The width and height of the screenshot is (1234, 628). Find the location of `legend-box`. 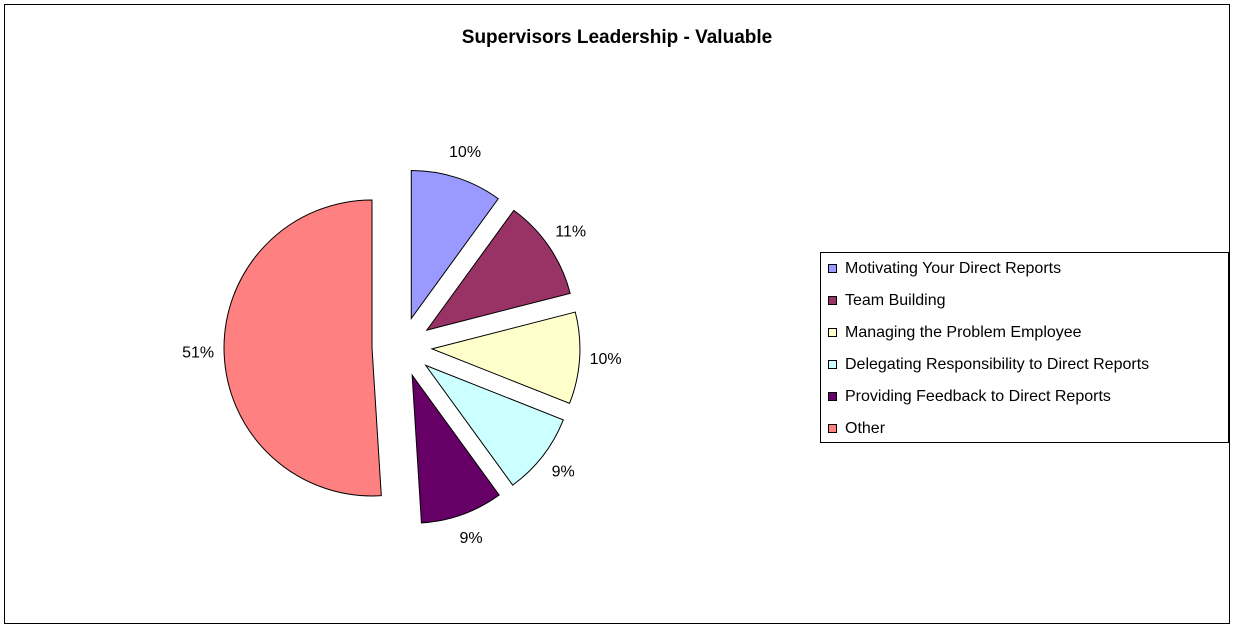

legend-box is located at coordinates (1024, 347).